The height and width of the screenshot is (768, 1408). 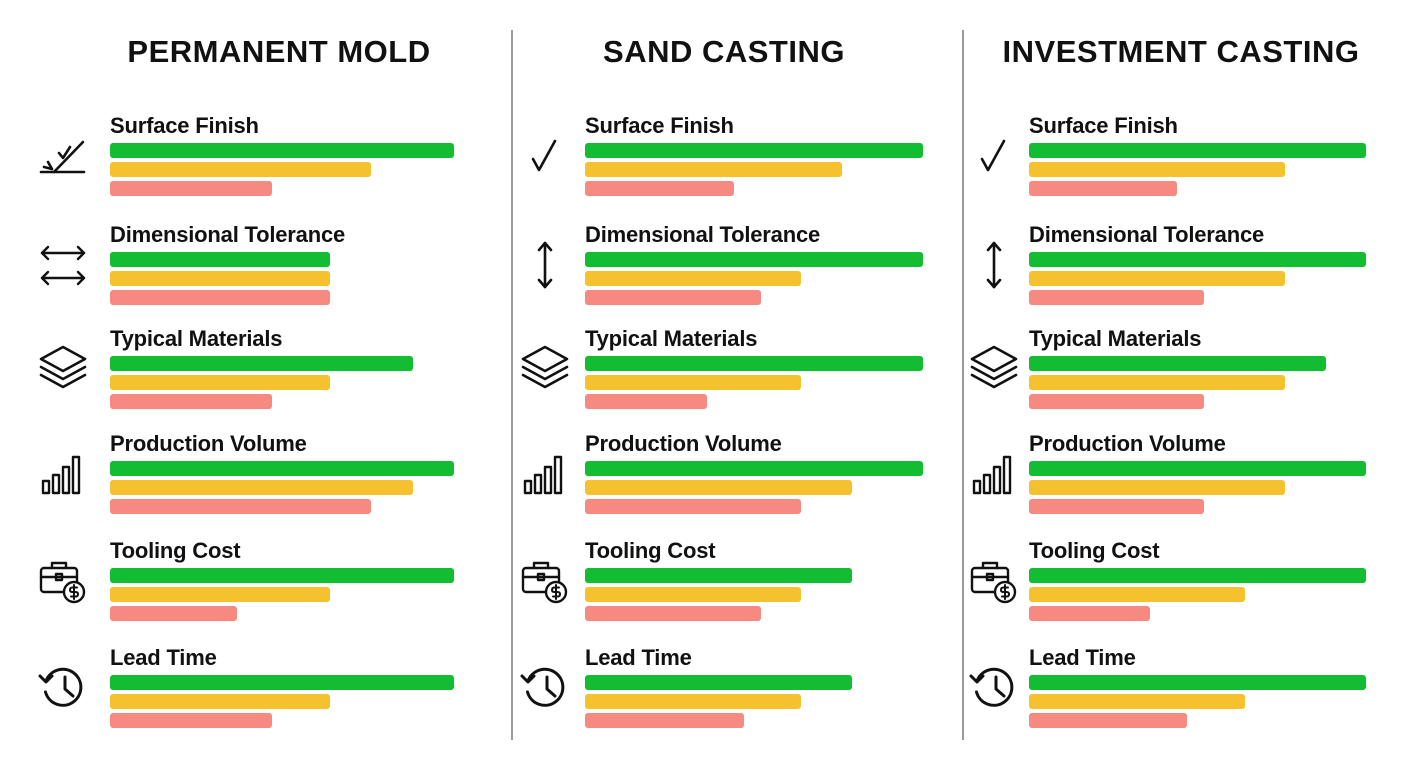 What do you see at coordinates (1181, 51) in the screenshot?
I see `chart-title: INVESTMENT CASTING` at bounding box center [1181, 51].